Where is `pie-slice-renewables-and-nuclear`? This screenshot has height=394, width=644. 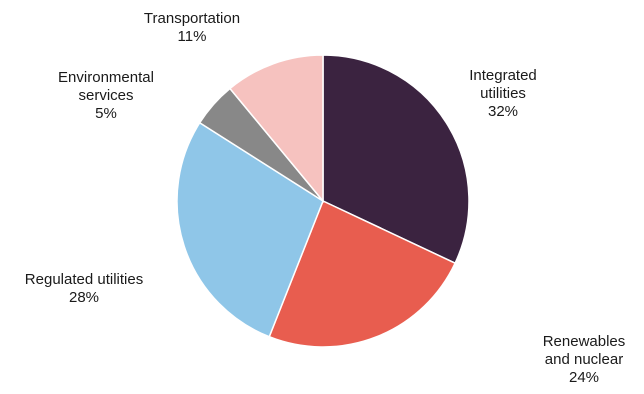
pie-slice-renewables-and-nuclear is located at coordinates (362, 273).